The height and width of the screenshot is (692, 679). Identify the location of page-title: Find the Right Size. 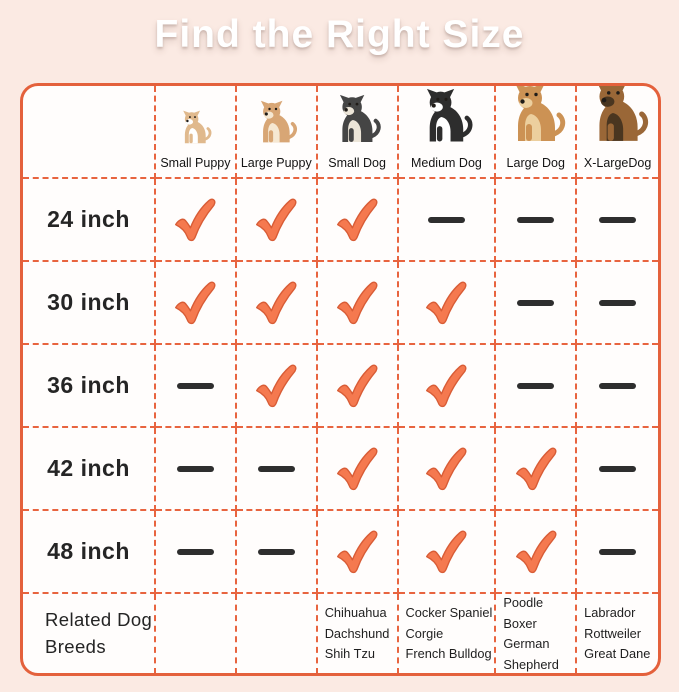
(339, 34).